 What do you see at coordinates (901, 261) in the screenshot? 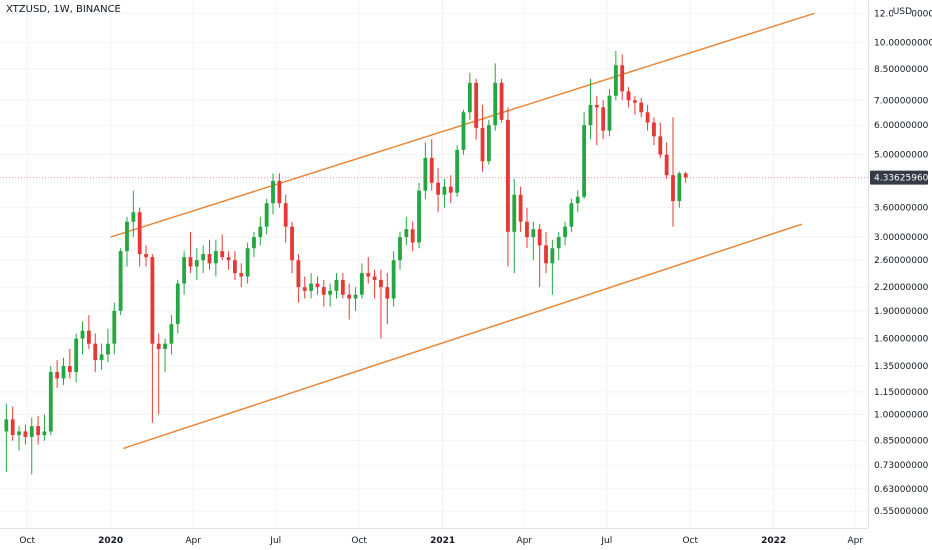
I see `price-tick-label: 2.60000000` at bounding box center [901, 261].